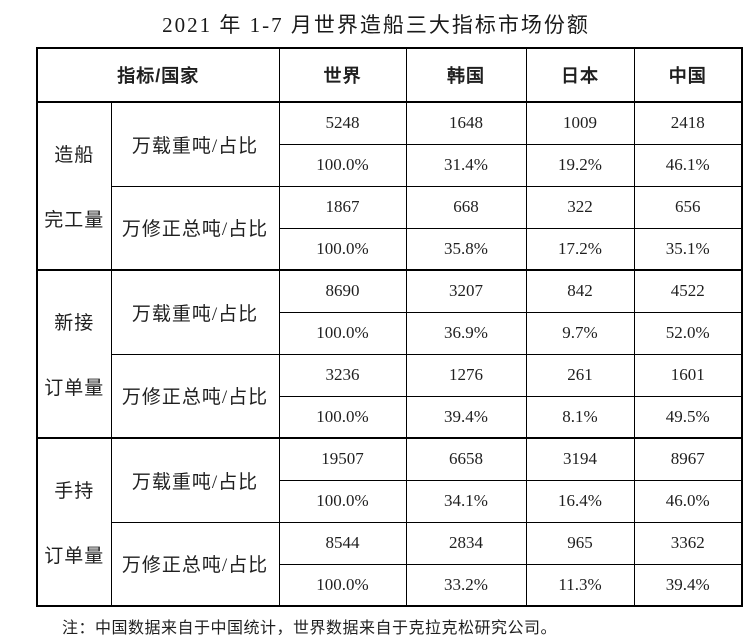 This screenshot has width=752, height=638. Describe the element at coordinates (466, 207) in the screenshot. I see `cell-value: 668` at that location.